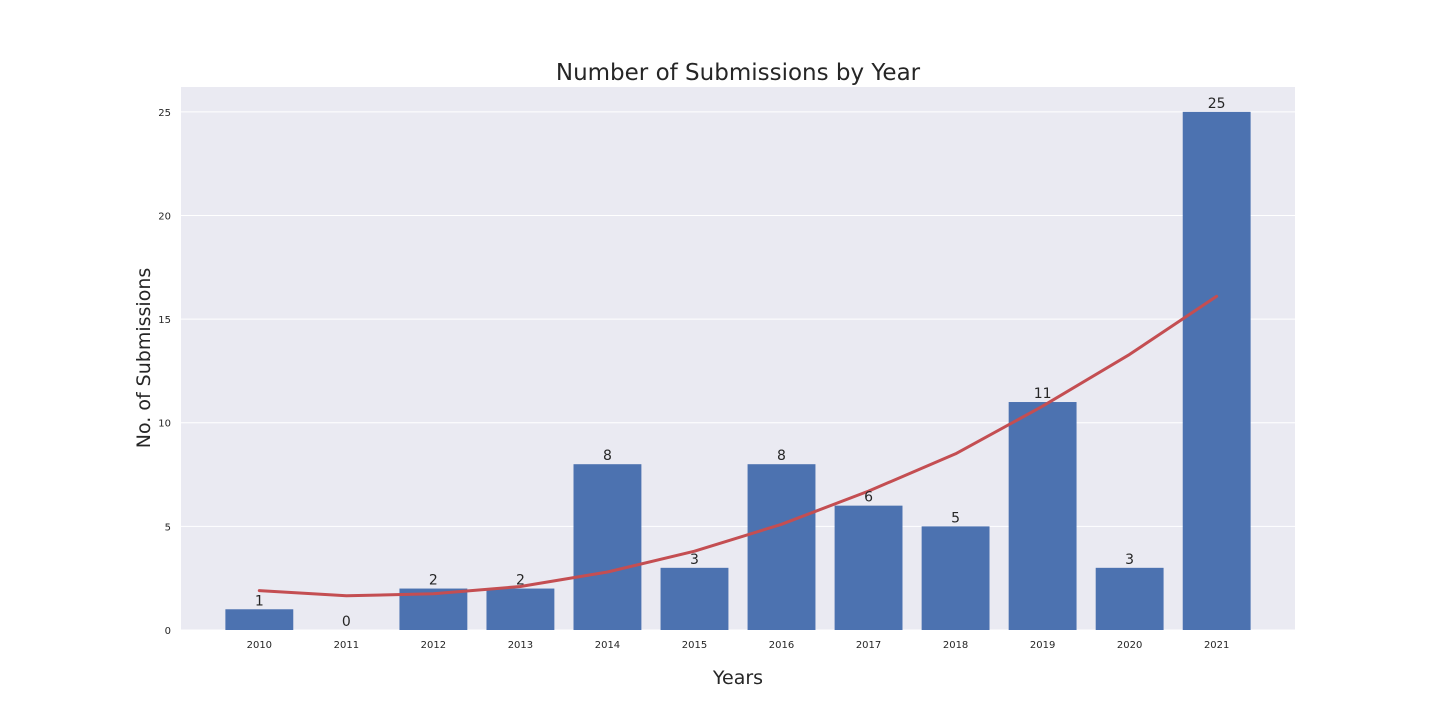  What do you see at coordinates (955, 645) in the screenshot?
I see `x-tick-label: 2018` at bounding box center [955, 645].